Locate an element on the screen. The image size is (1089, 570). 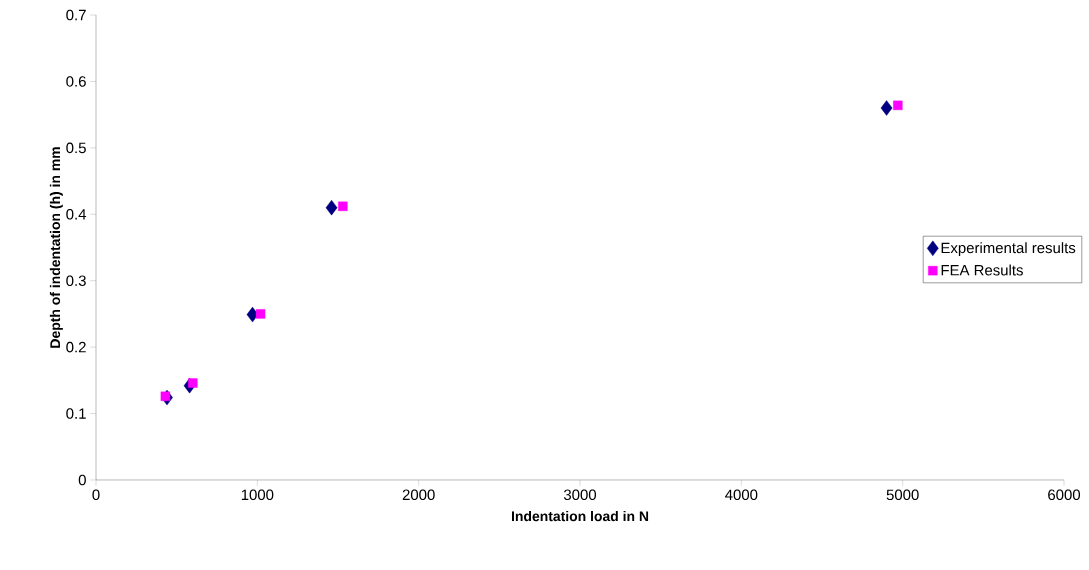
y-tick-label: 0.5 is located at coordinates (76, 148).